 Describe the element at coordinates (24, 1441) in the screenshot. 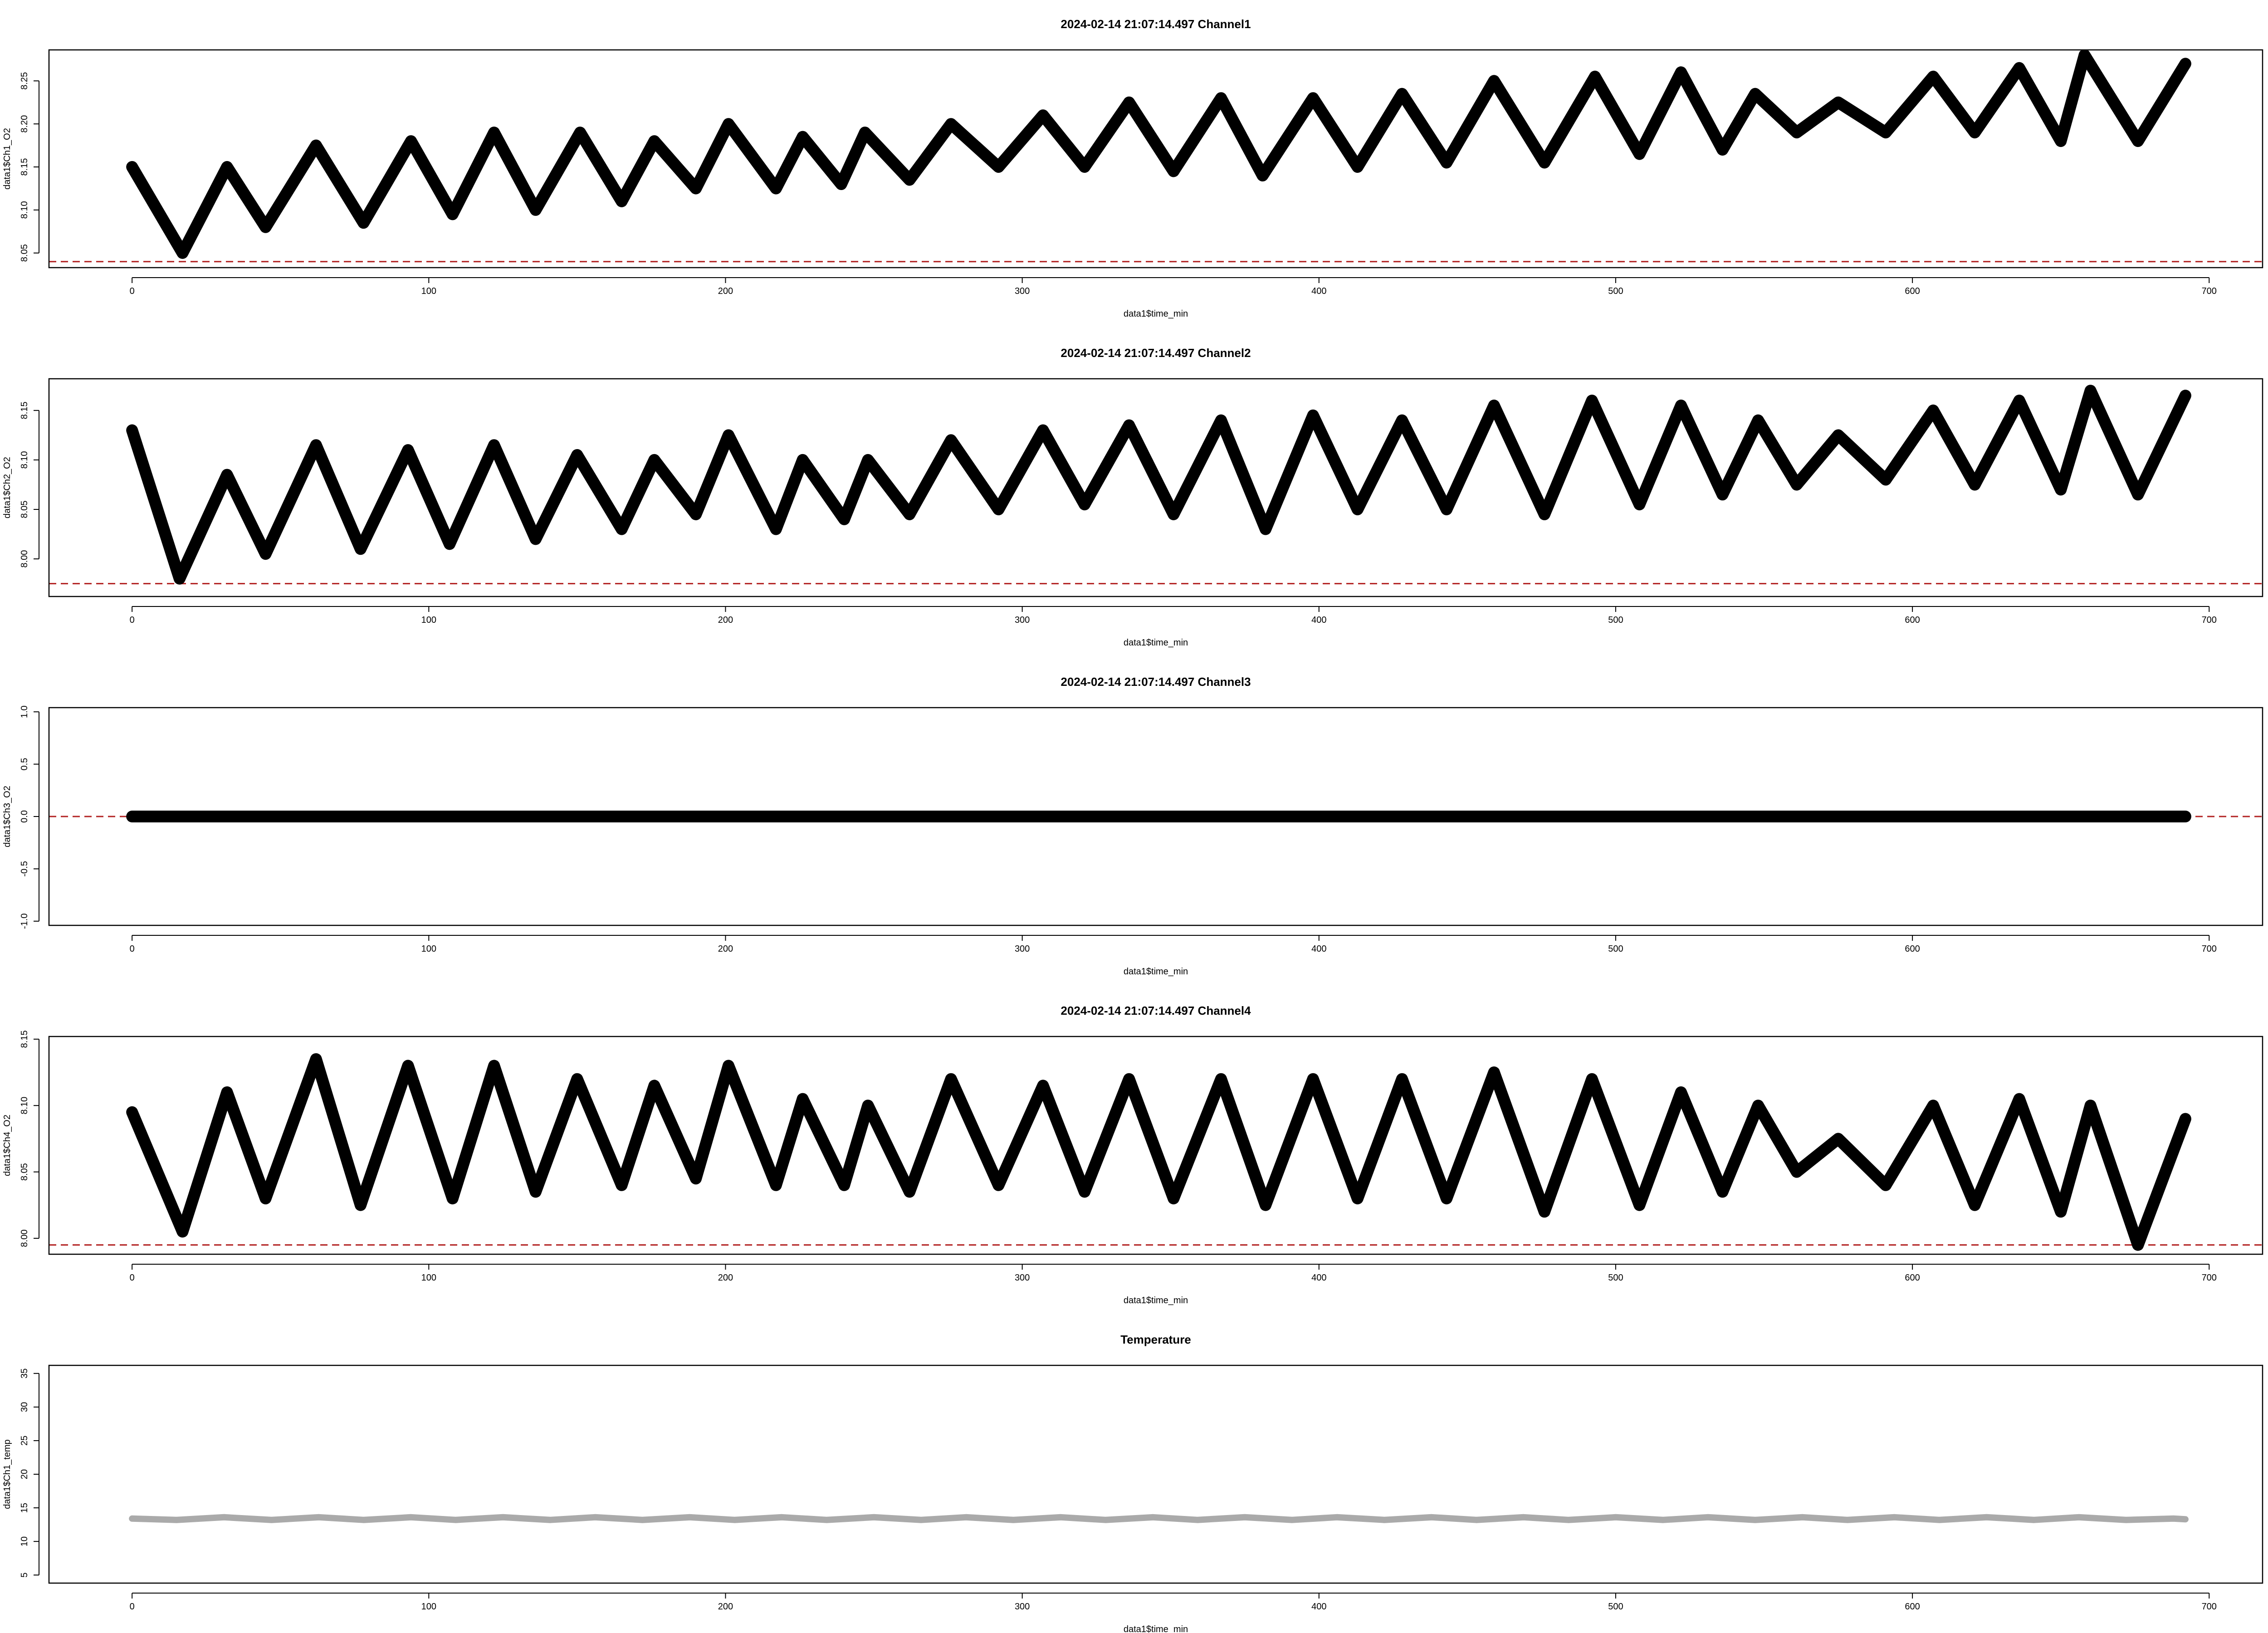

I see `y-tick-label: 25` at that location.